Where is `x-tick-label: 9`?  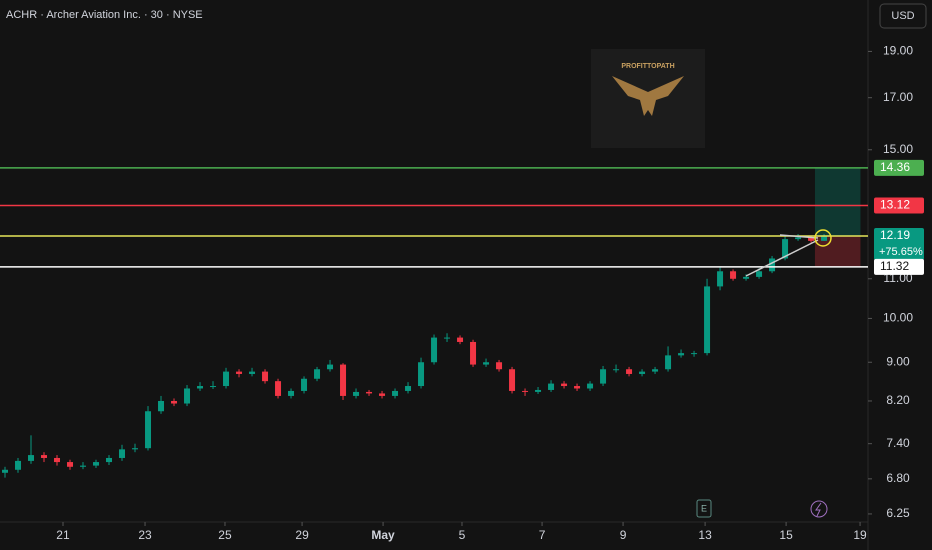 x-tick-label: 9 is located at coordinates (623, 535).